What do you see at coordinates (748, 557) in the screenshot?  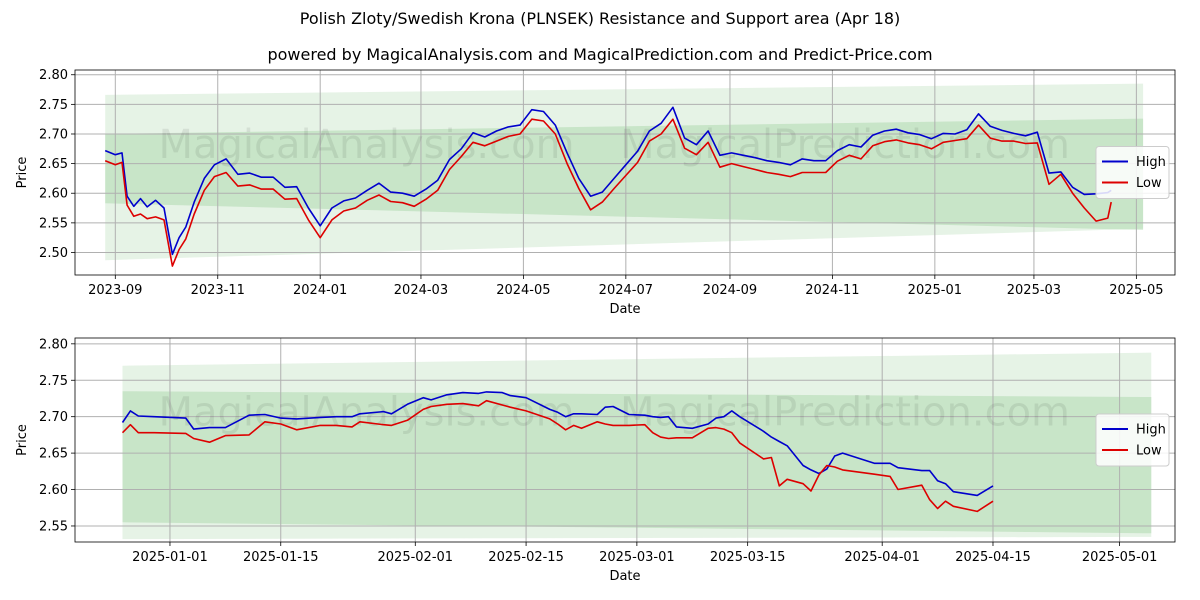 I see `x-tick-label: 2025-03-15` at bounding box center [748, 557].